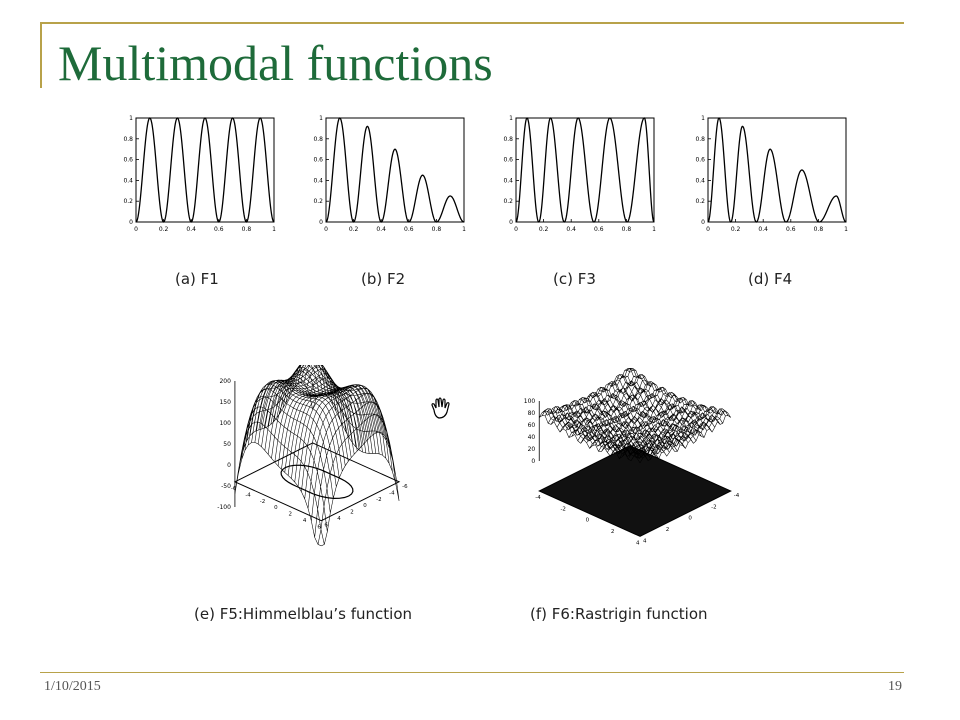 This screenshot has width=960, height=720. Describe the element at coordinates (440, 408) in the screenshot. I see `hand-cursor-icon` at that location.